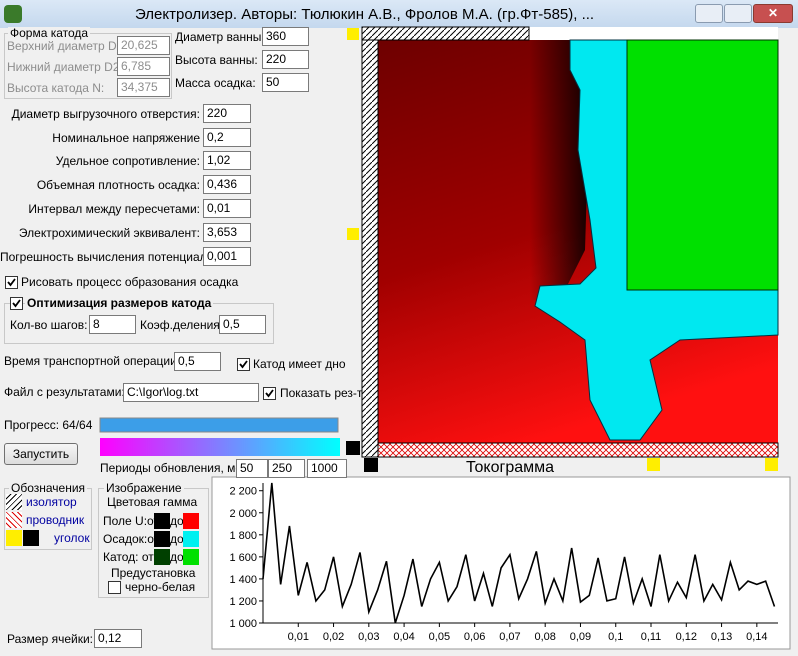 This screenshot has height=656, width=798. Describe the element at coordinates (143, 66) in the screenshot. I see `text-input: 6,785` at that location.